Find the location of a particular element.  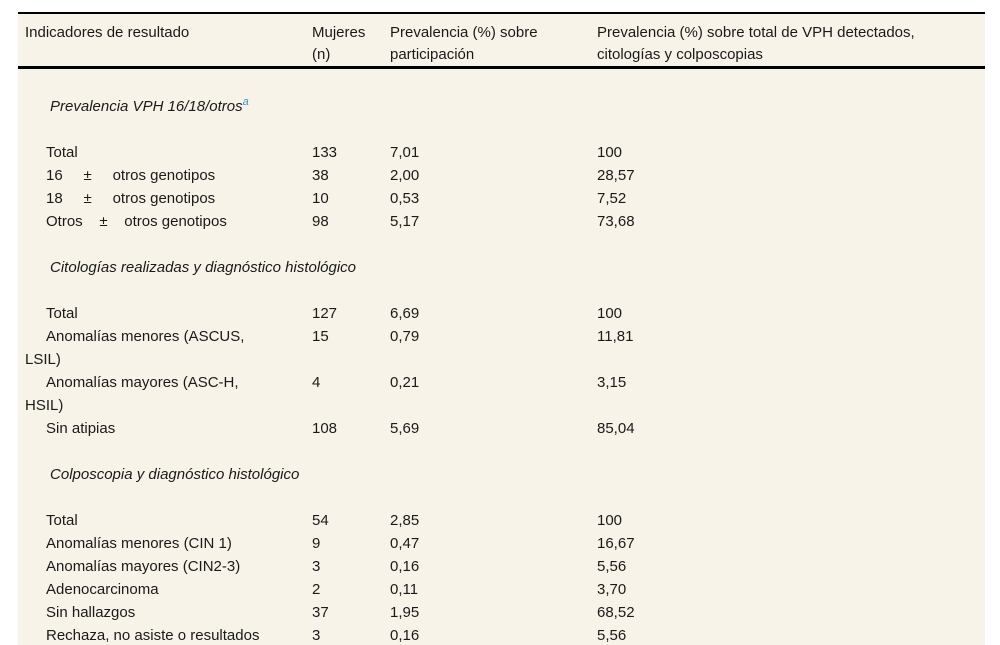

row-label: Anomalías menores (CIN 1) is located at coordinates (139, 543).